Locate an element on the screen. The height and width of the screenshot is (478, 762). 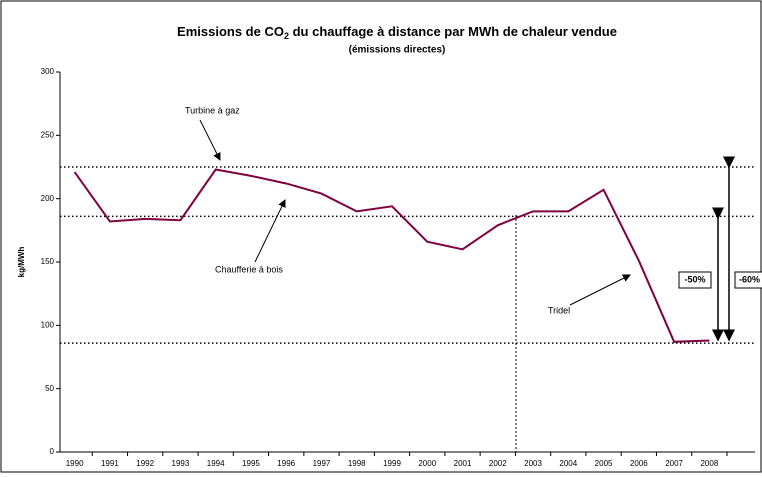
title-subscript: 2 is located at coordinates (286, 36).